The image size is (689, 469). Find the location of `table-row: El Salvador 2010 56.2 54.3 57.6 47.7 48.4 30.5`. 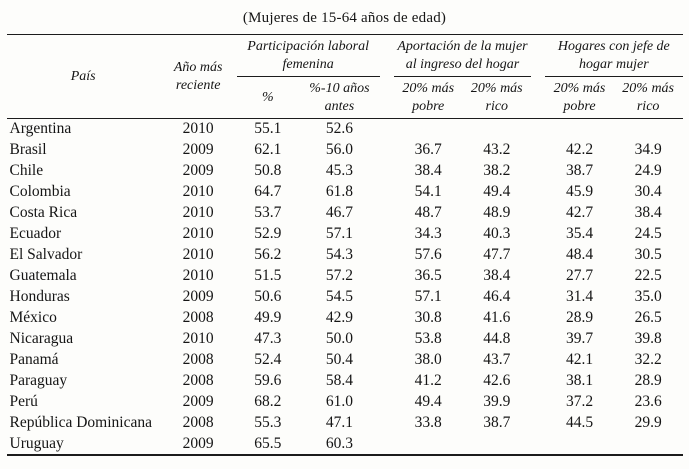

table-row: El Salvador 2010 56.2 54.3 57.6 47.7 48.4 30.5 is located at coordinates (345, 255).